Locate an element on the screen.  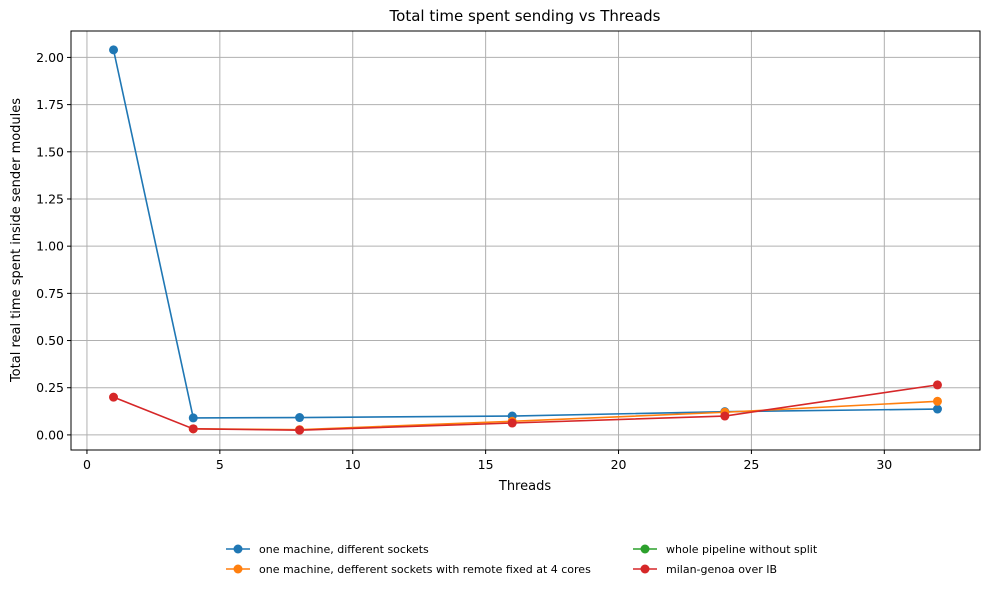
chart-title: Total time spent sending vs Threads is located at coordinates (525, 16).